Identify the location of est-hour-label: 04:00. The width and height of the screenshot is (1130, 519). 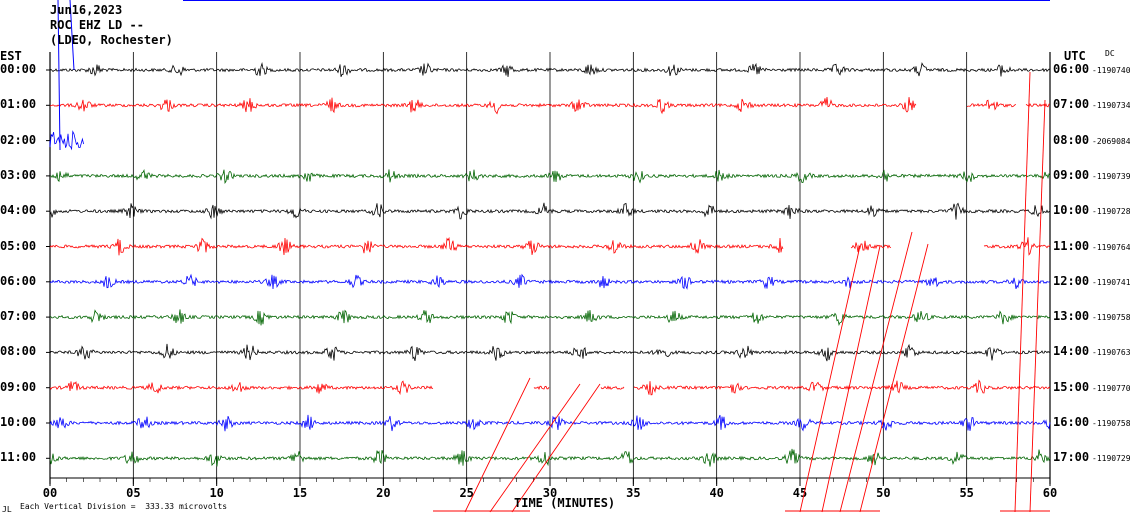
(18, 210).